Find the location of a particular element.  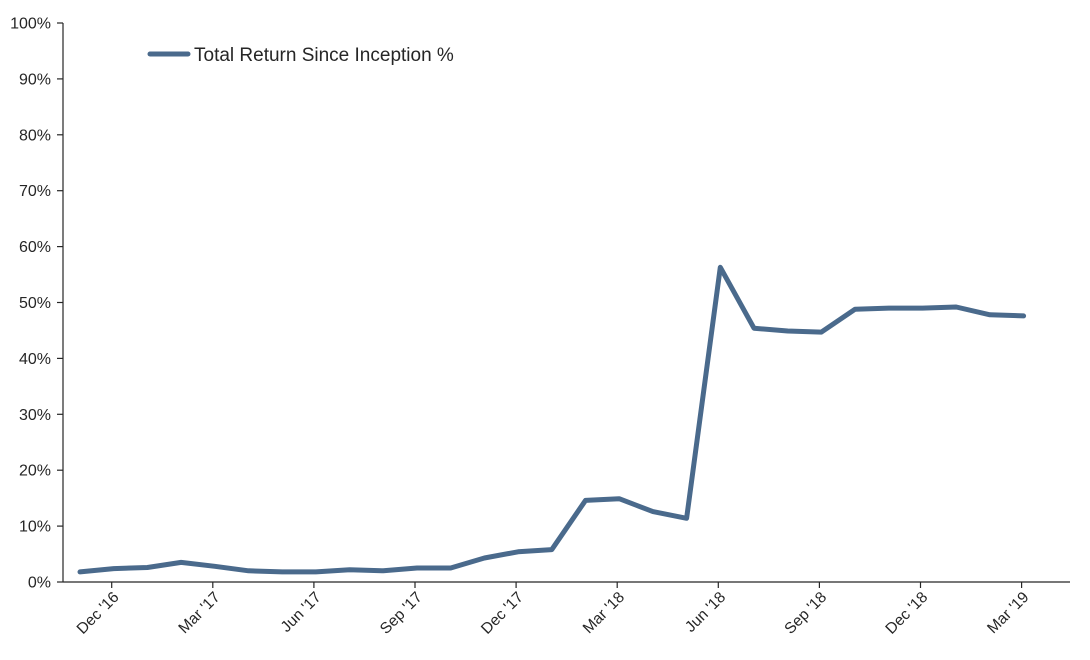

x-tick-label: Mar '17 is located at coordinates (199, 613).